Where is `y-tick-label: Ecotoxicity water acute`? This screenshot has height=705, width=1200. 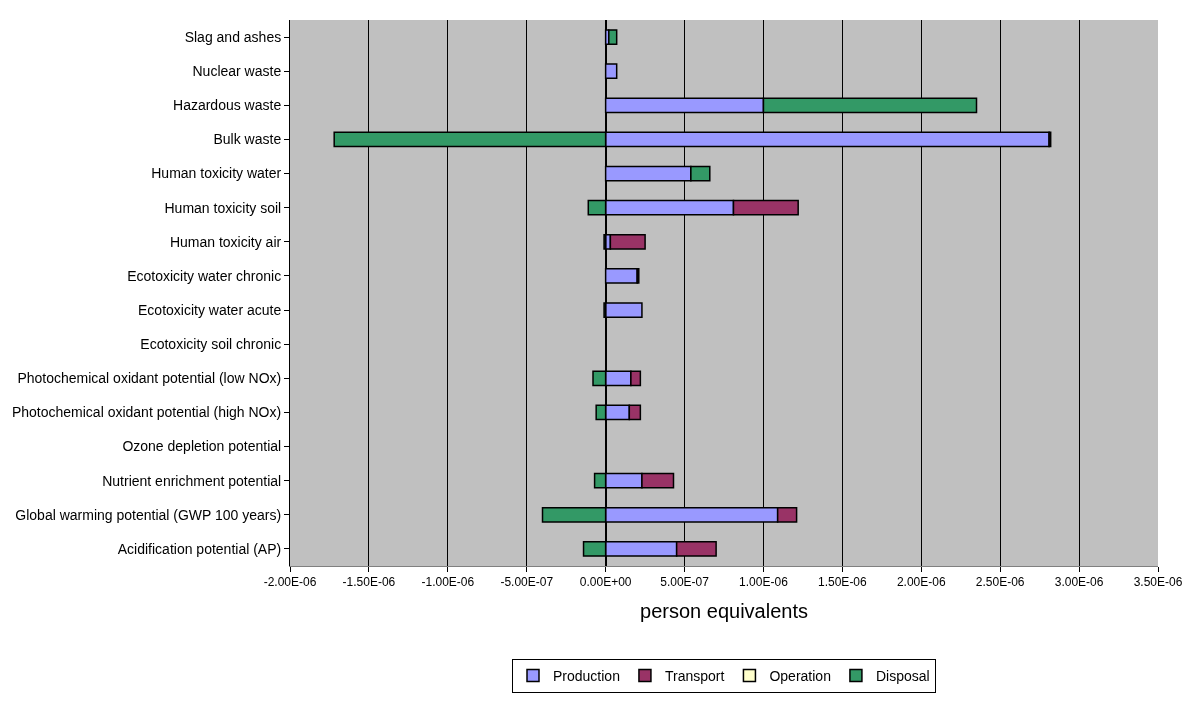
y-tick-label: Ecotoxicity water acute is located at coordinates (210, 309).